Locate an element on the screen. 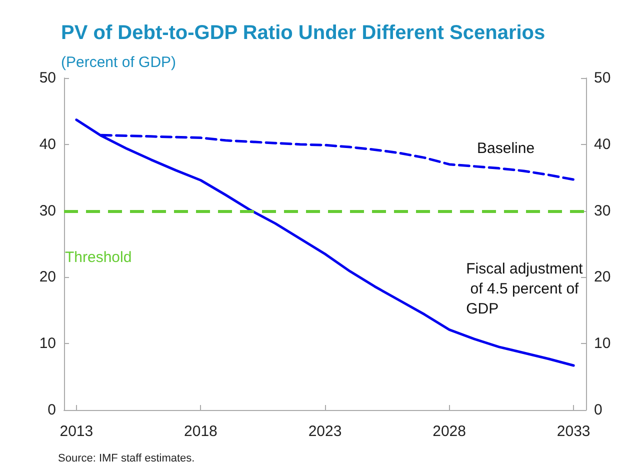  y-tick-label: 20 is located at coordinates (47, 277).